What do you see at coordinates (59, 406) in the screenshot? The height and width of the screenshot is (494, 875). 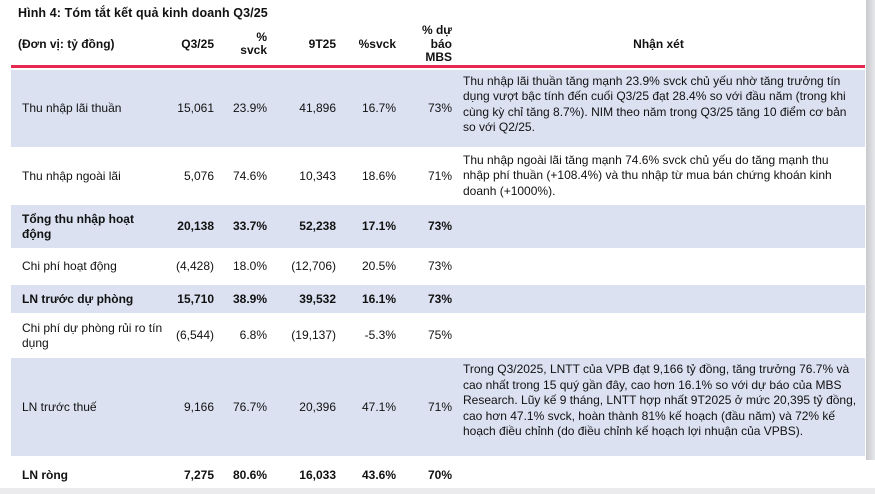 I see `row-label: LN trước thuế` at bounding box center [59, 406].